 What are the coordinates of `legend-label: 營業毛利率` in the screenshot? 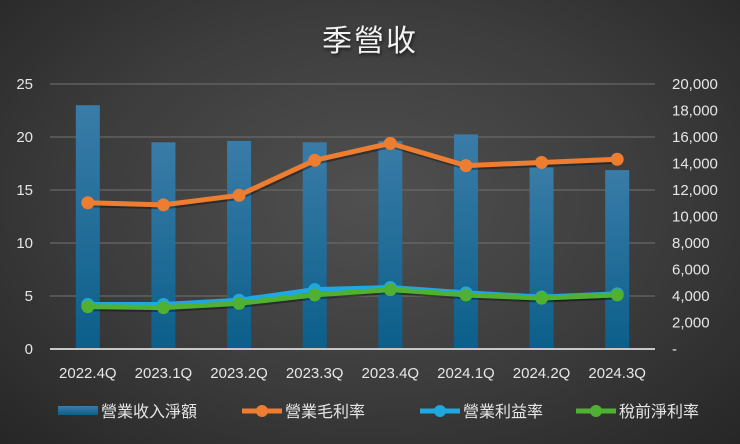 It's located at (325, 411).